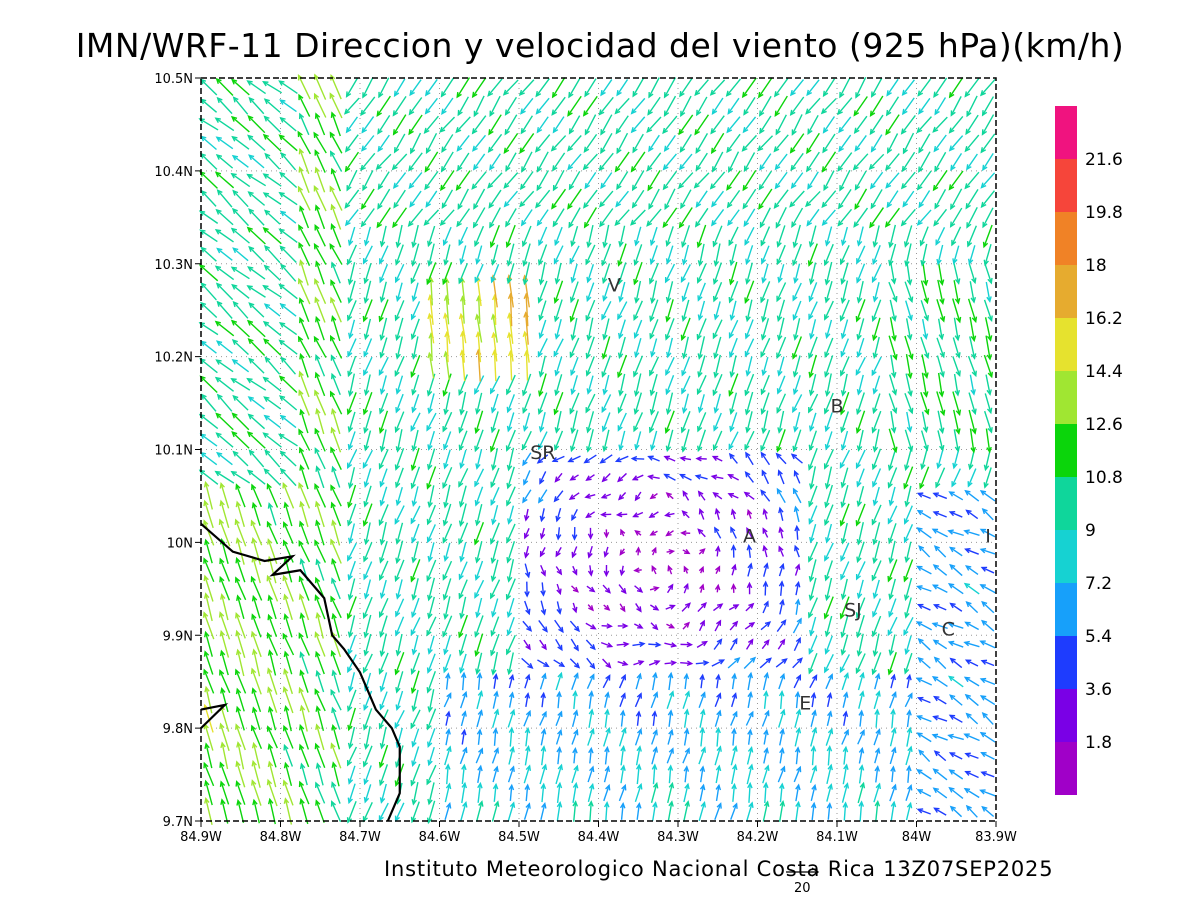  I want to click on x-tick-label: 84.1W, so click(837, 837).